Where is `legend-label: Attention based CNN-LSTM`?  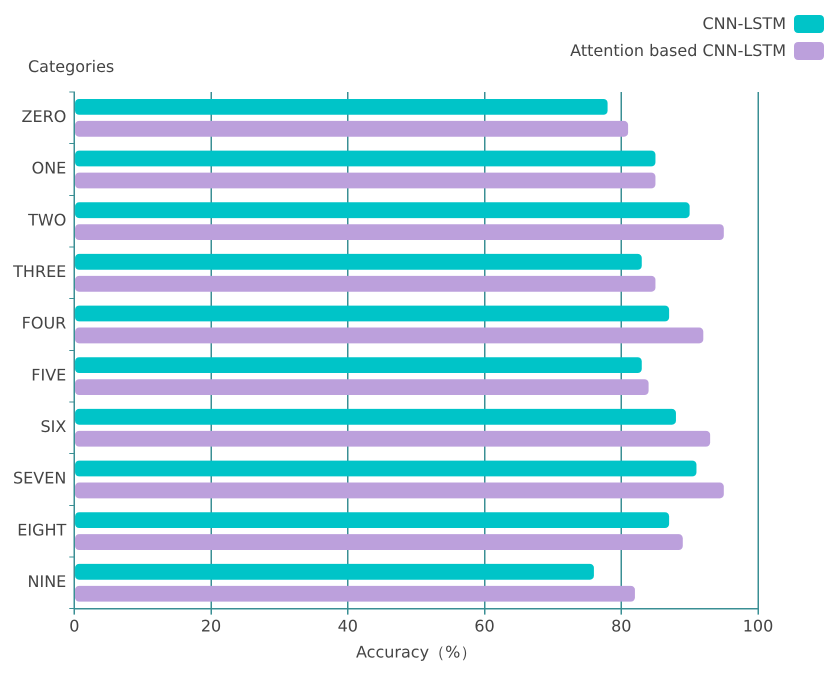 legend-label: Attention based CNN-LSTM is located at coordinates (678, 50).